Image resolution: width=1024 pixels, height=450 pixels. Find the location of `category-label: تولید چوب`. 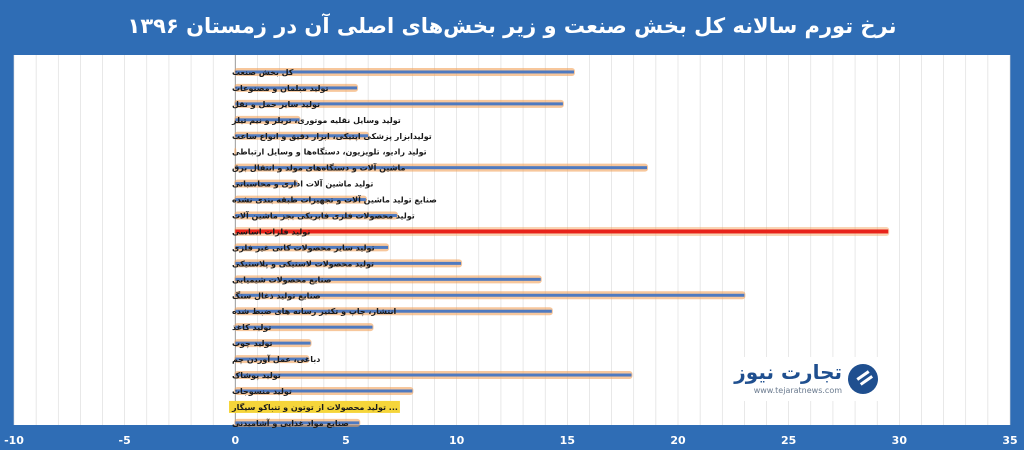

category-label: تولید چوب is located at coordinates (252, 343).